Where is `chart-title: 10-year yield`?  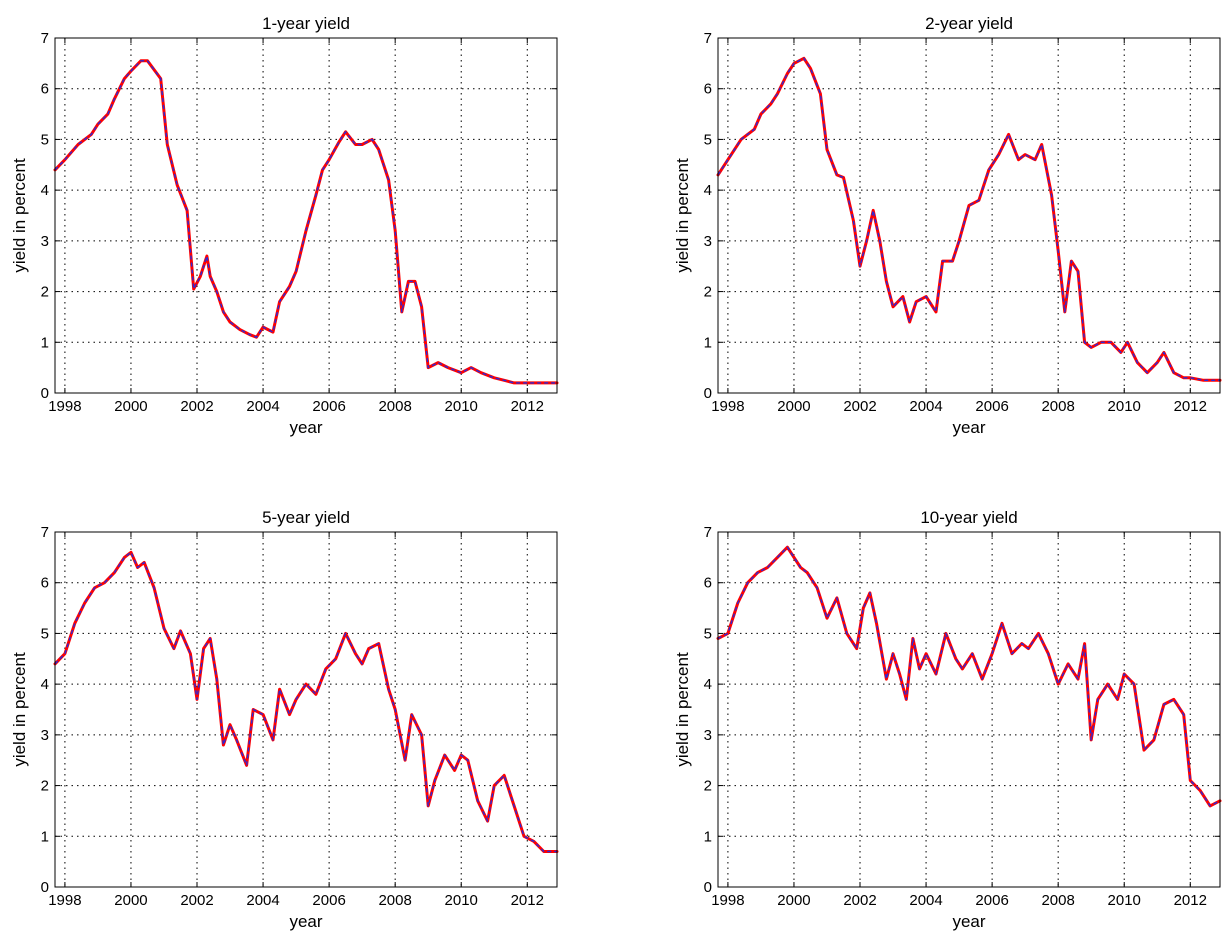
chart-title: 10-year yield is located at coordinates (968, 517).